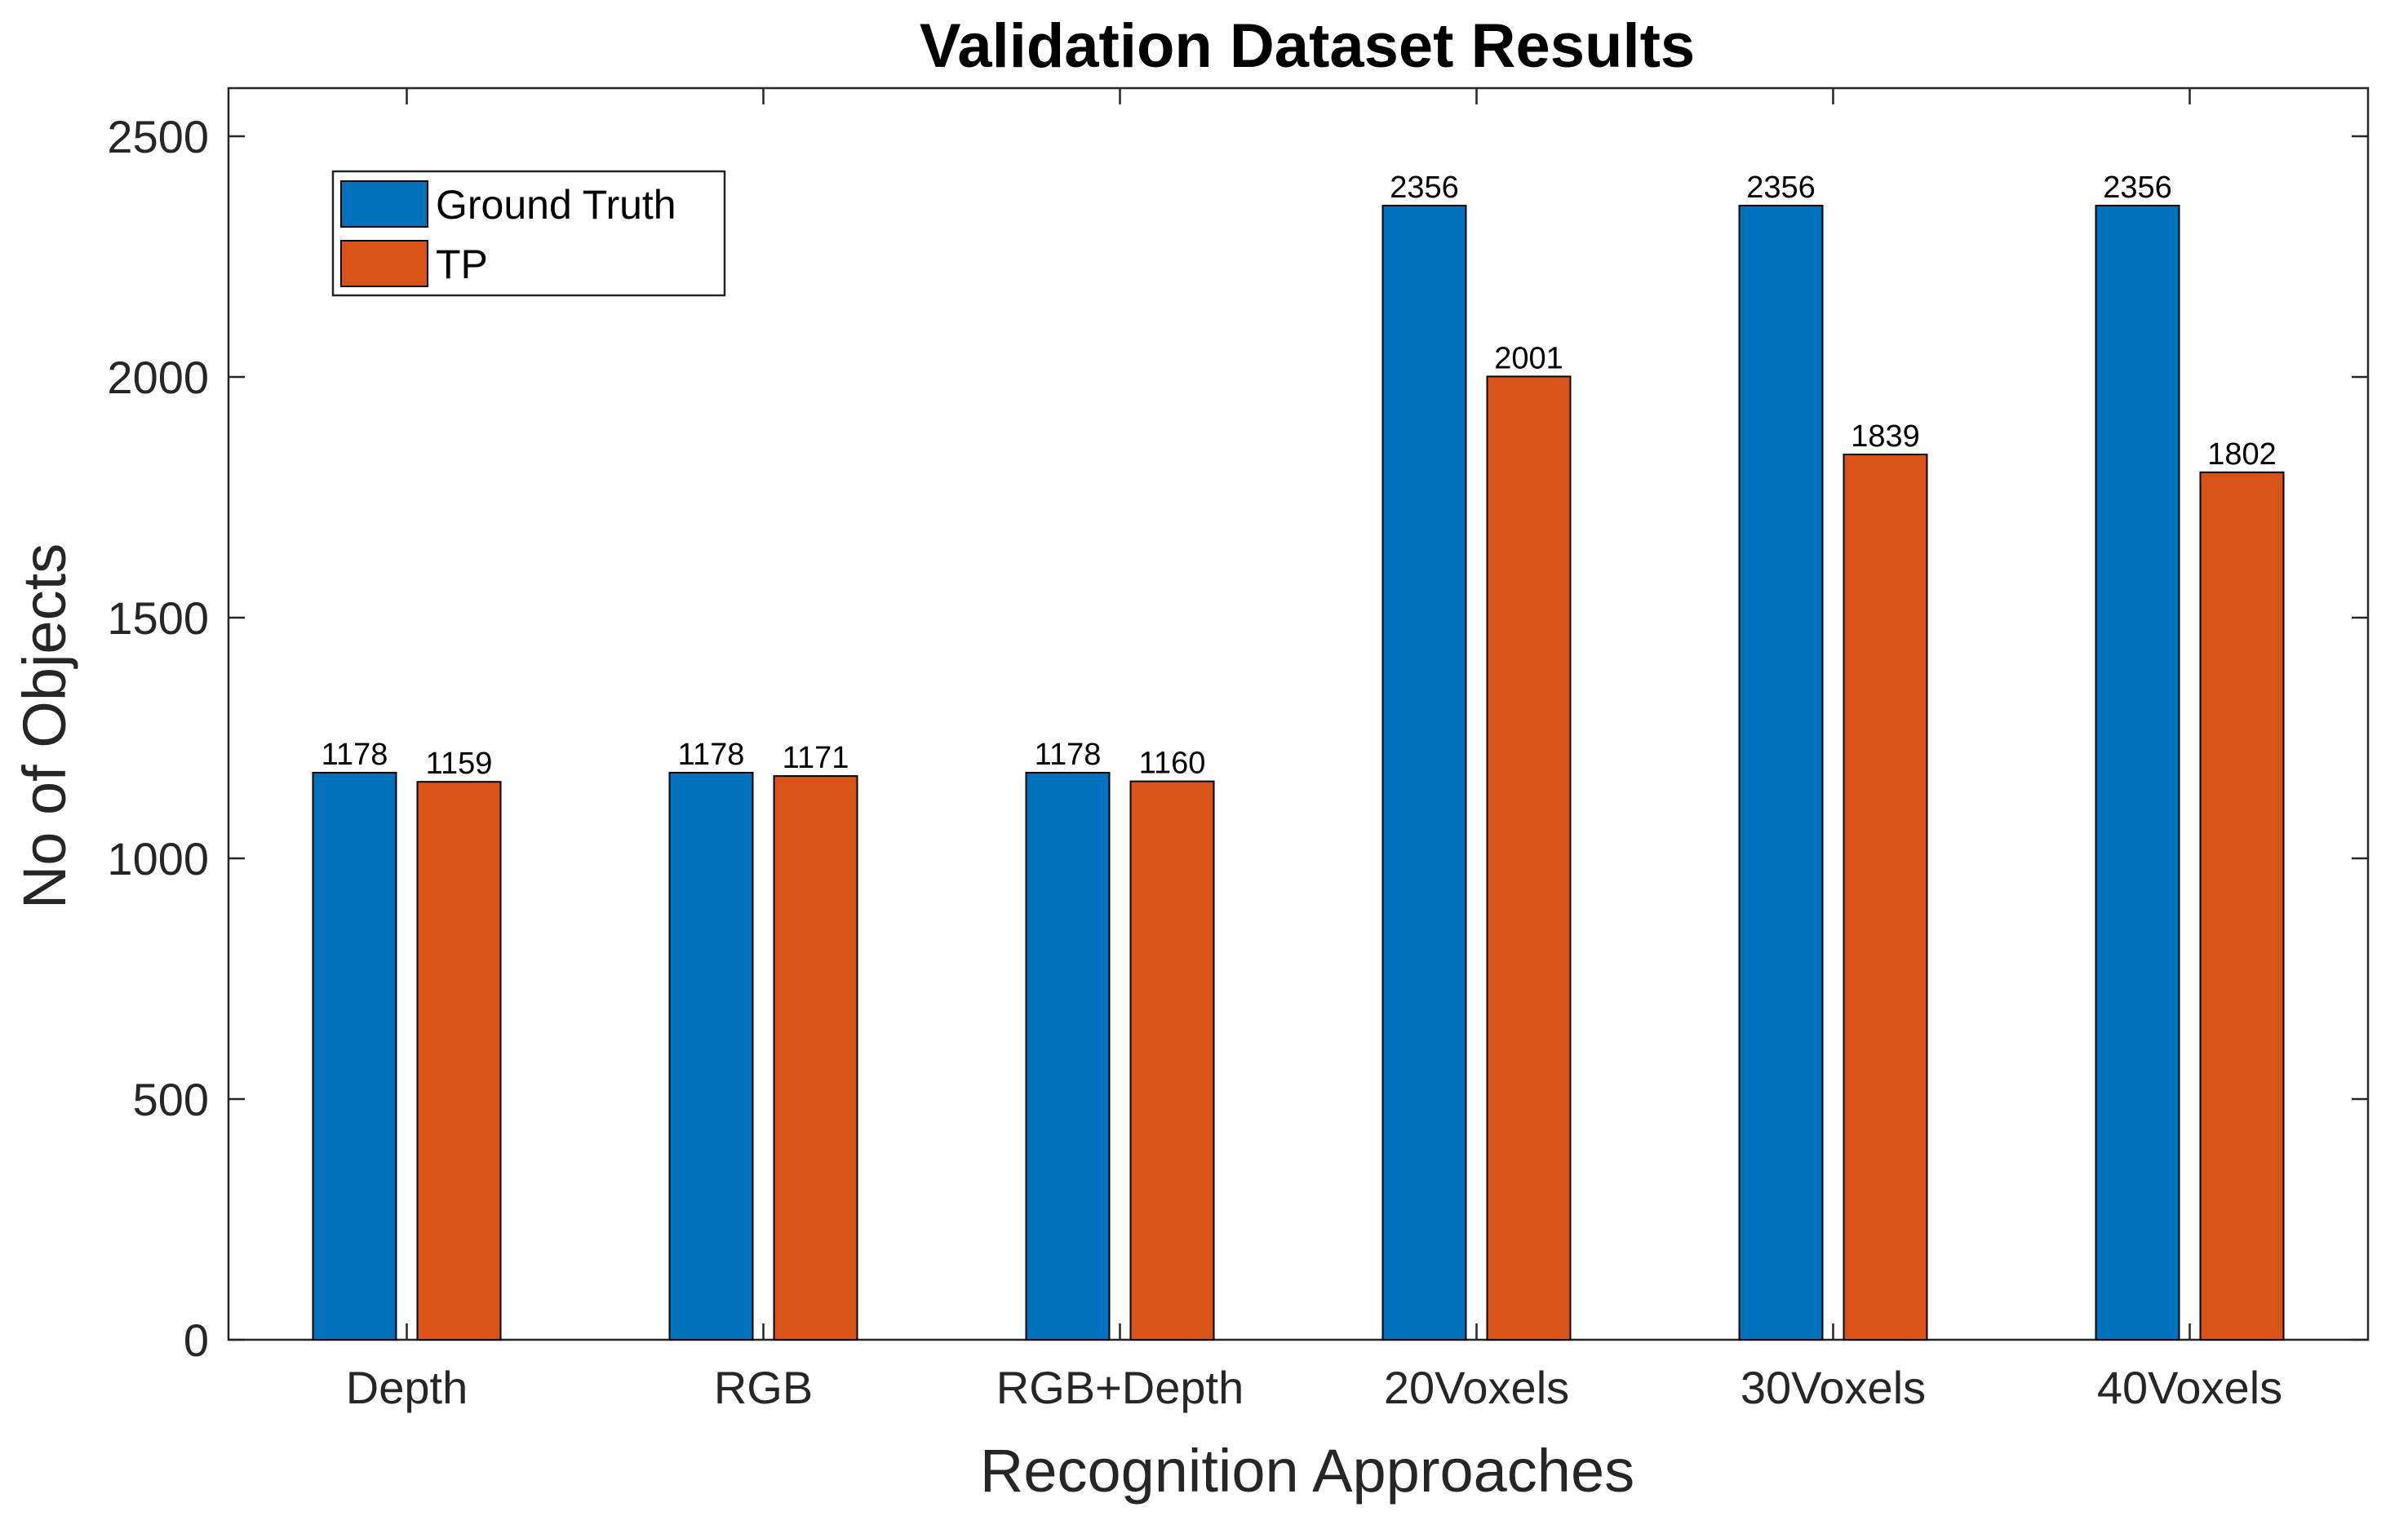 This screenshot has width=2408, height=1516. What do you see at coordinates (158, 858) in the screenshot?
I see `y-tick-label: 1000` at bounding box center [158, 858].